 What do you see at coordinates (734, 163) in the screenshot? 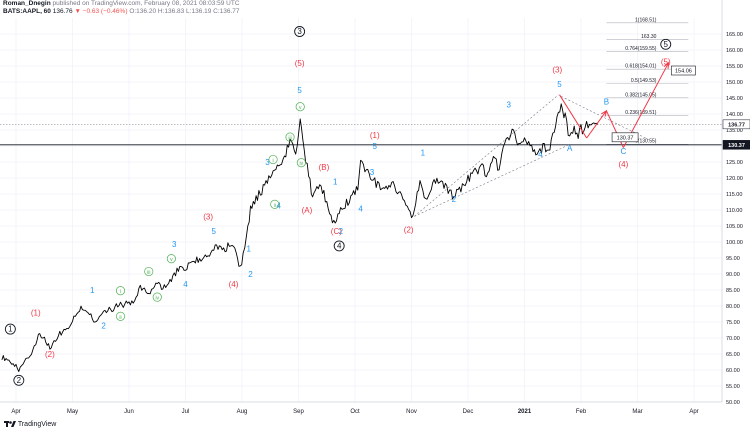
I see `y-tick-label: 125.00` at bounding box center [734, 163].